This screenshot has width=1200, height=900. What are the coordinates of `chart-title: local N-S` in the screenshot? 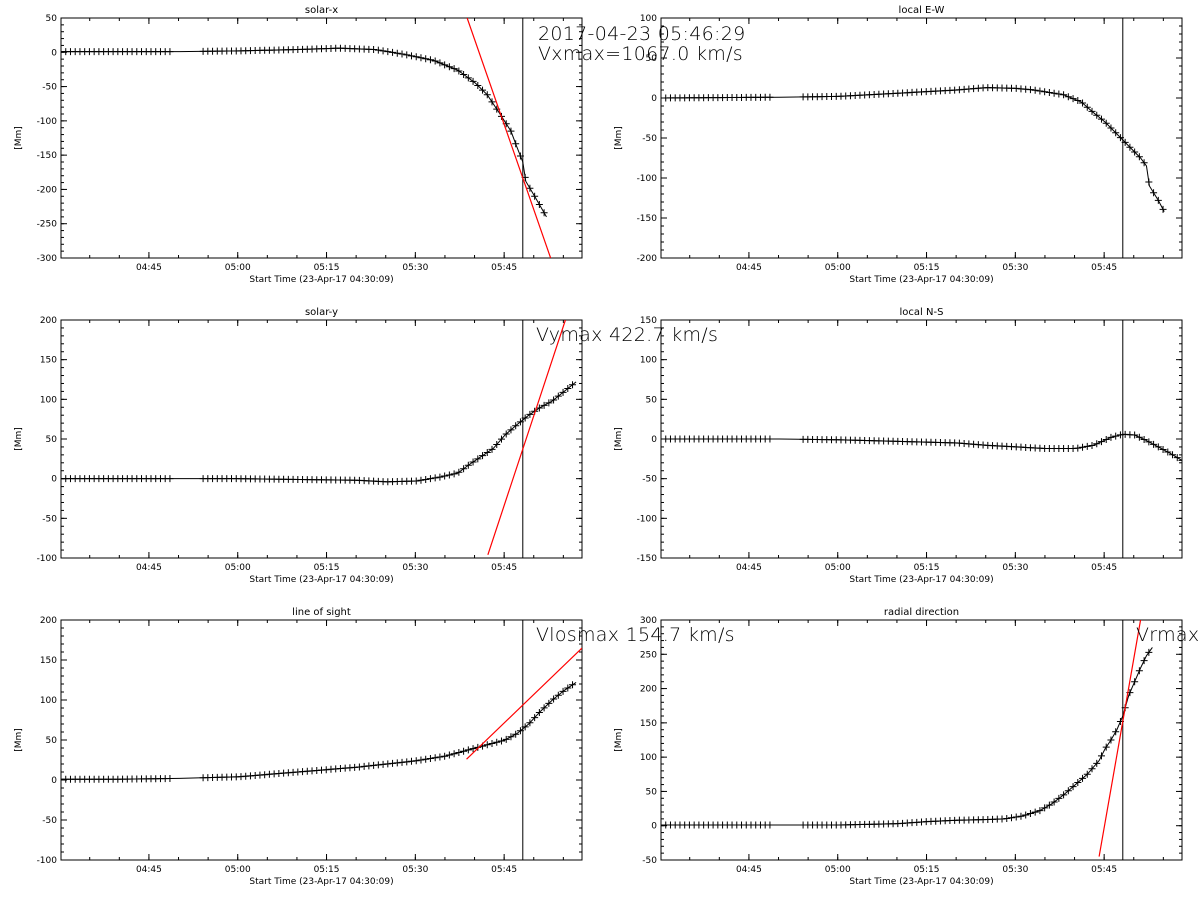 It's located at (922, 312).